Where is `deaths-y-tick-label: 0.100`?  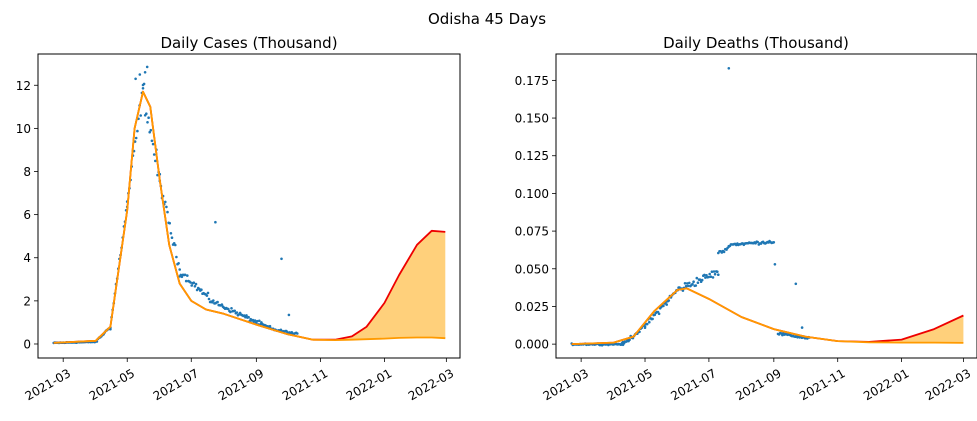
deaths-y-tick-label: 0.100 is located at coordinates (532, 194).